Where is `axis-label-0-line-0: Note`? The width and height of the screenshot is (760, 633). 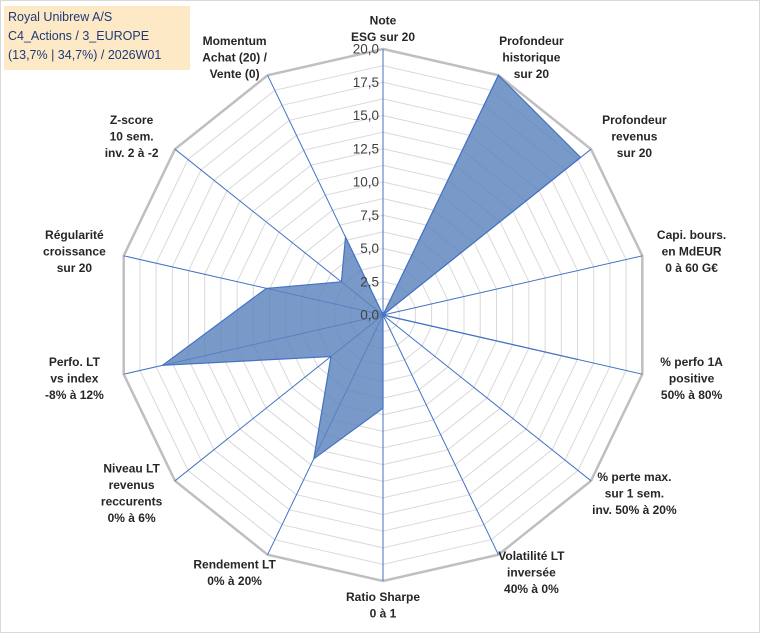
axis-label-0-line-0: Note is located at coordinates (383, 21).